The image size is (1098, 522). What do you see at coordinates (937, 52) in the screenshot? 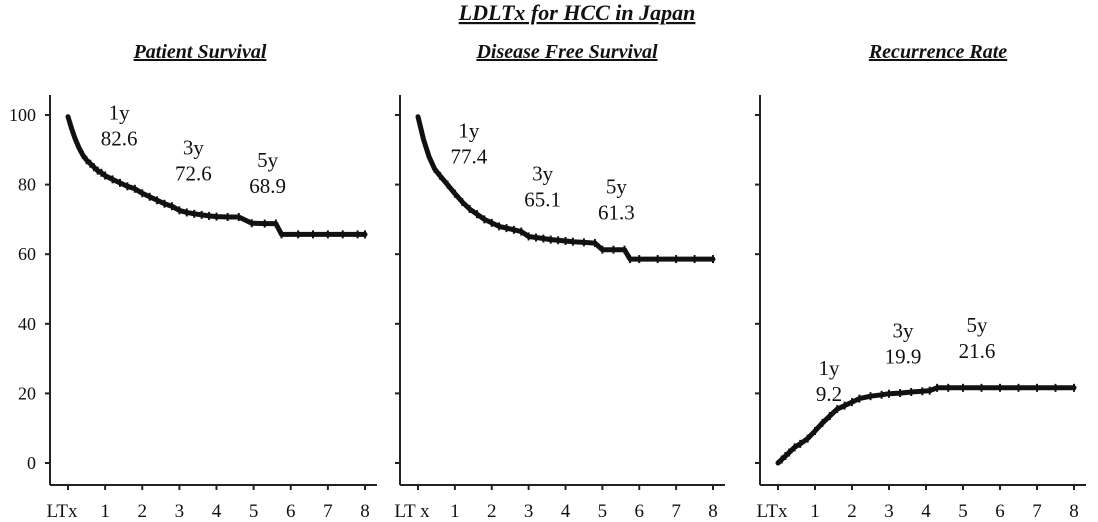
I see `panel-title-recurrence-rate: Recurrence Rate` at bounding box center [937, 52].